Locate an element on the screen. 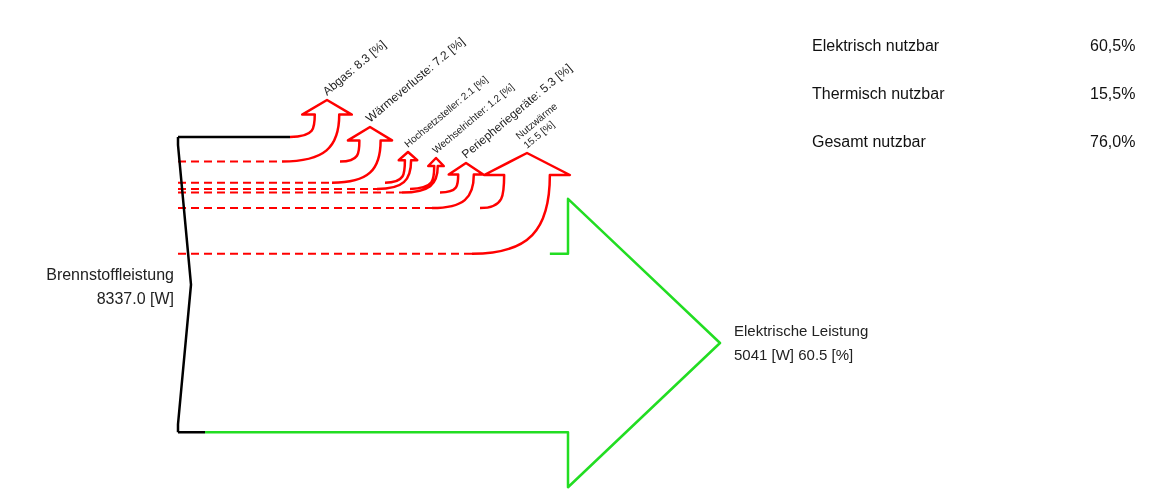 The width and height of the screenshot is (1166, 490). data-label: 5041 [W] 60.5 [%] is located at coordinates (794, 354).